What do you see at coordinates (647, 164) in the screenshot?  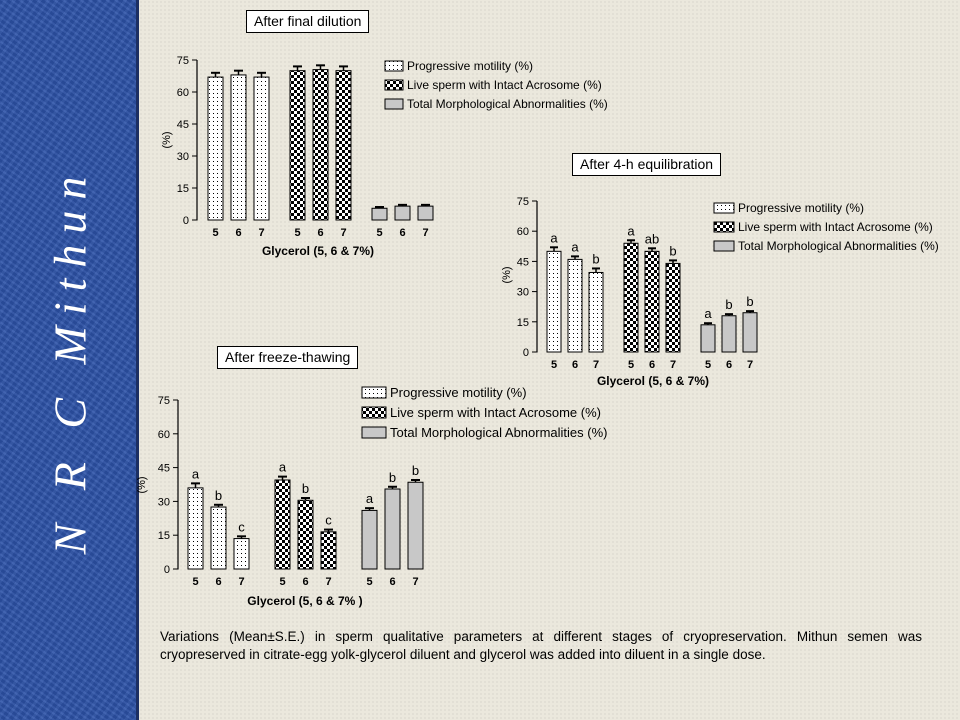 I see `chart-title-equilibration: After 4-h equilibration` at bounding box center [647, 164].